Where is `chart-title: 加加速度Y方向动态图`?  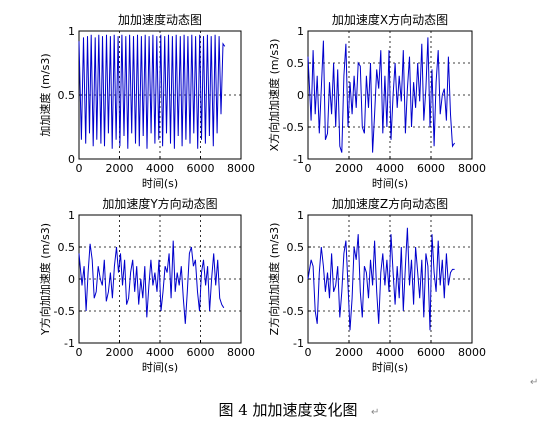
chart-title: 加加速度Y方向动态图 is located at coordinates (159, 203).